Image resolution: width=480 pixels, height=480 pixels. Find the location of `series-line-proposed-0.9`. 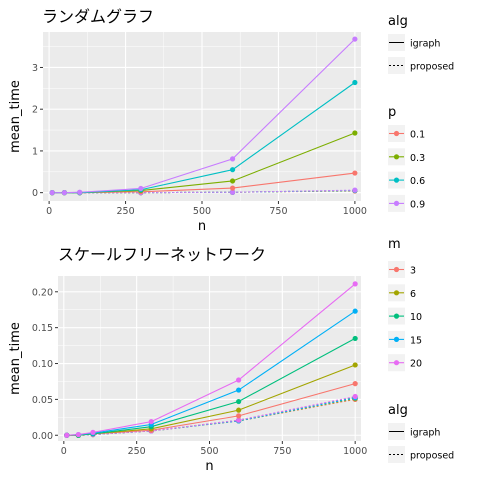

series-line-proposed-0.9 is located at coordinates (203, 191).